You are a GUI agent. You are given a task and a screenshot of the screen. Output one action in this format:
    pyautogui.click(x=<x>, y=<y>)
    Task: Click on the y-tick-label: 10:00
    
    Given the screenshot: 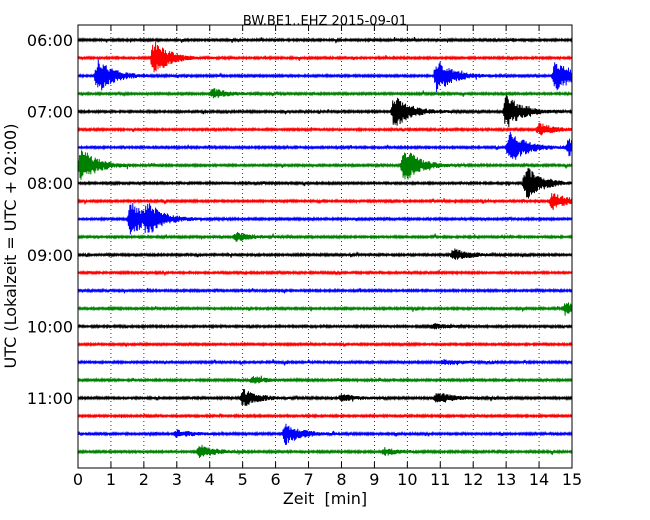 What is the action you would take?
    pyautogui.click(x=50, y=326)
    